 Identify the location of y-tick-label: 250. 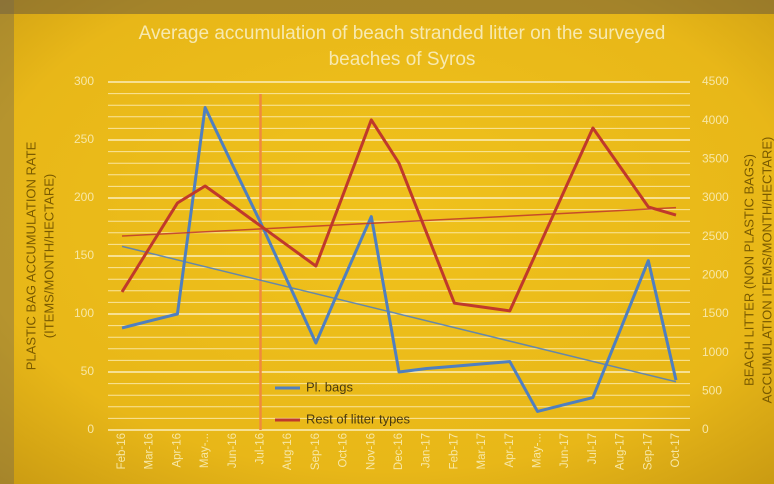
(84, 139).